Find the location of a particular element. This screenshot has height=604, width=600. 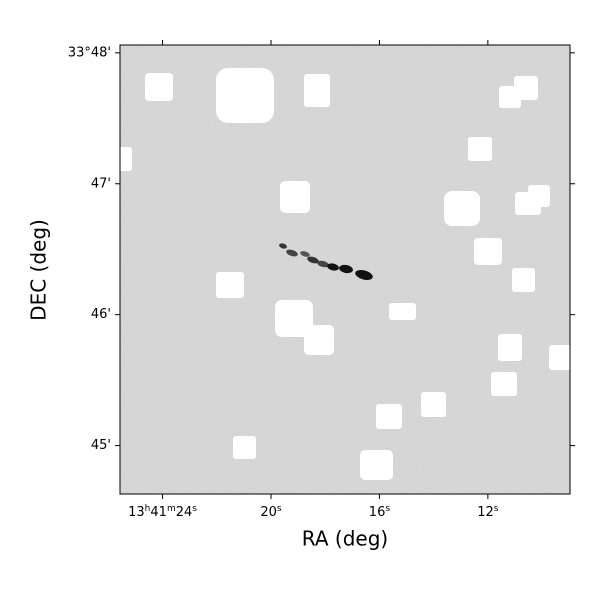

x-tick-label: 12s is located at coordinates (488, 512).